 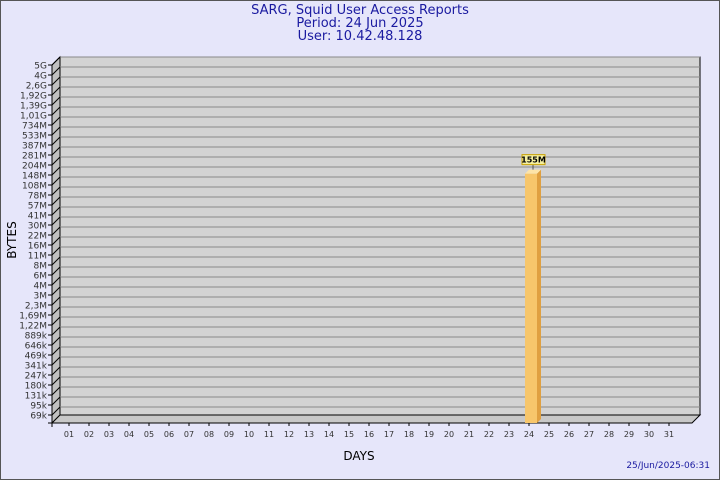 What do you see at coordinates (349, 434) in the screenshot?
I see `x-tick-label: 15` at bounding box center [349, 434].